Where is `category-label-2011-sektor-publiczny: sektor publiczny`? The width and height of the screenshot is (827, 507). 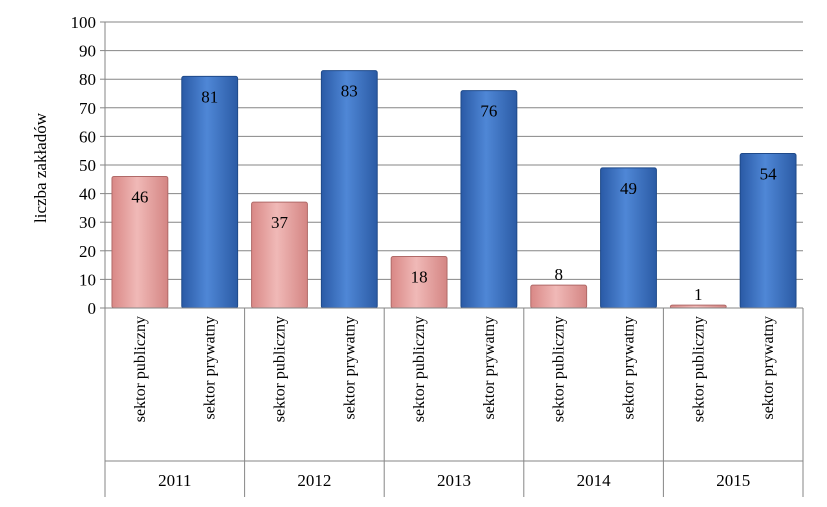 category-label-2011-sektor-publiczny: sektor publiczny is located at coordinates (140, 369).